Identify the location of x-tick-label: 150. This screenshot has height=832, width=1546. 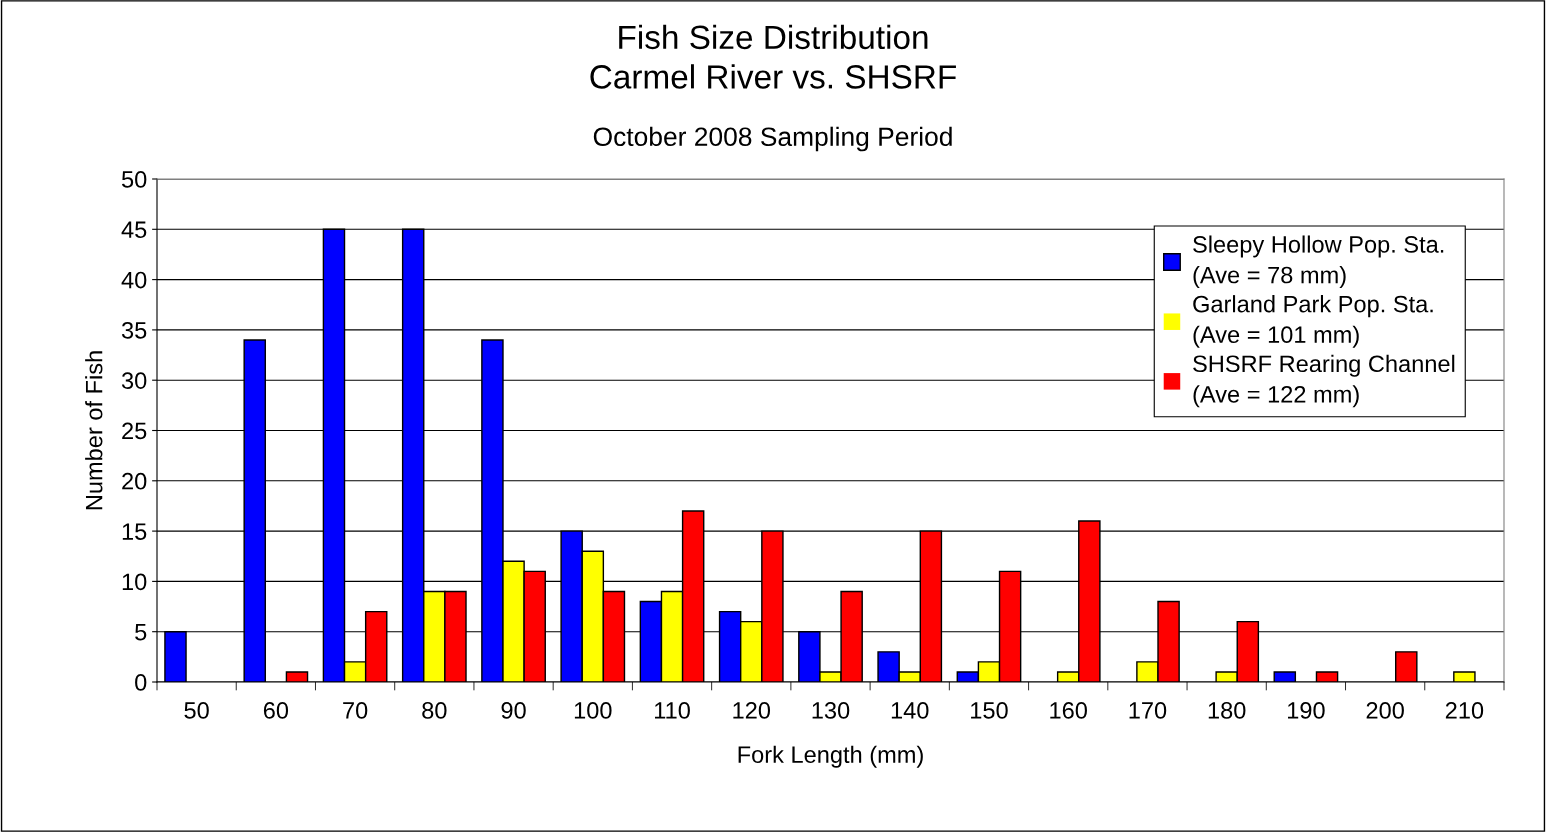
(989, 710).